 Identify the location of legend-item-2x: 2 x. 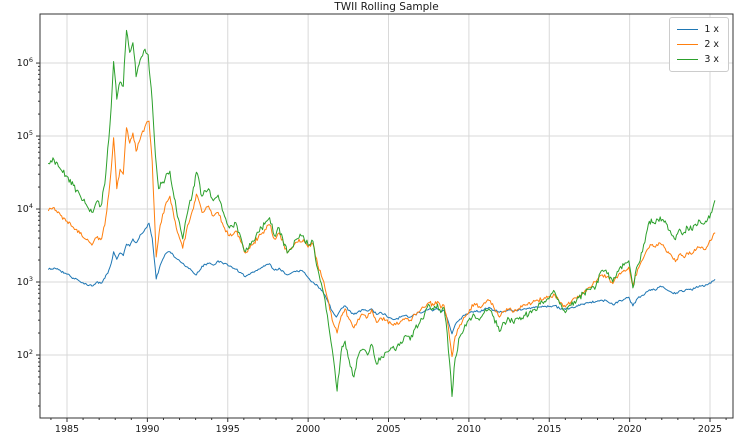
(698, 44).